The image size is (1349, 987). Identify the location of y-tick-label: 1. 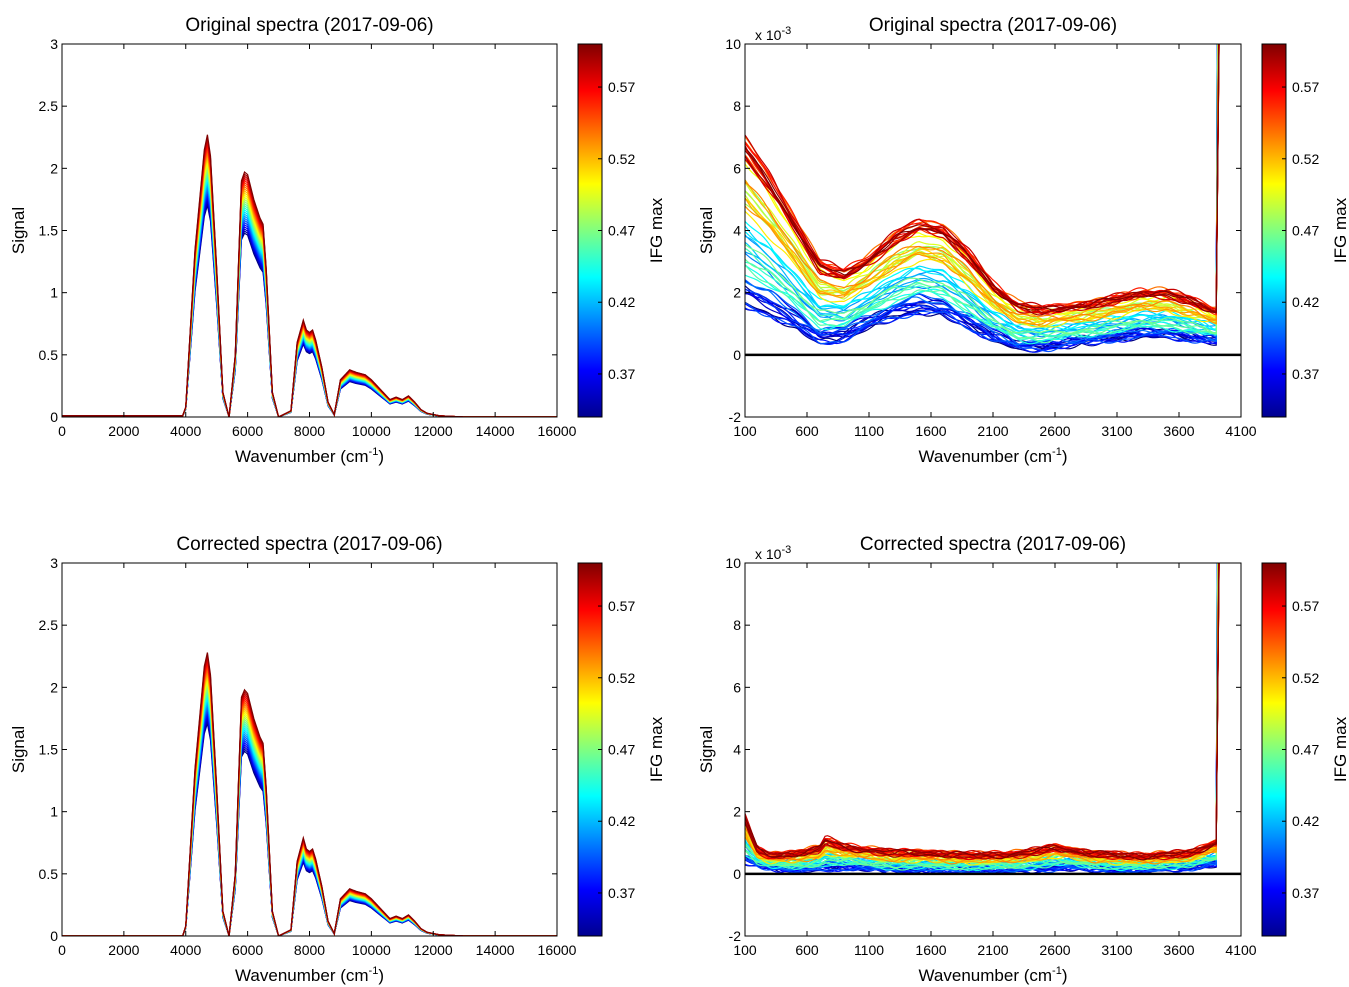
(54, 293).